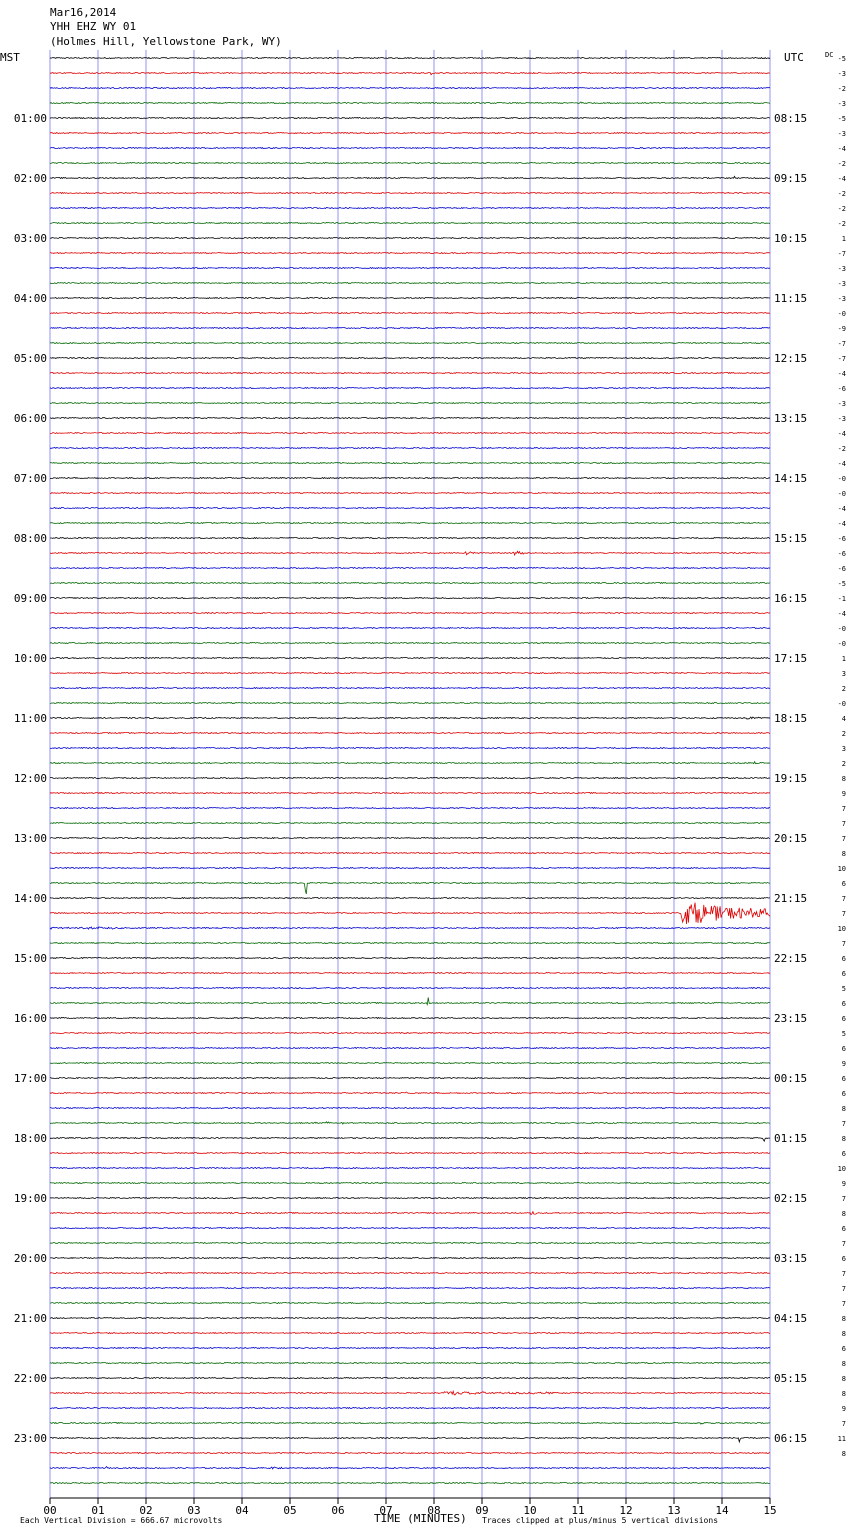  Describe the element at coordinates (790, 1018) in the screenshot. I see `utc-hour-label: 23:15` at that location.